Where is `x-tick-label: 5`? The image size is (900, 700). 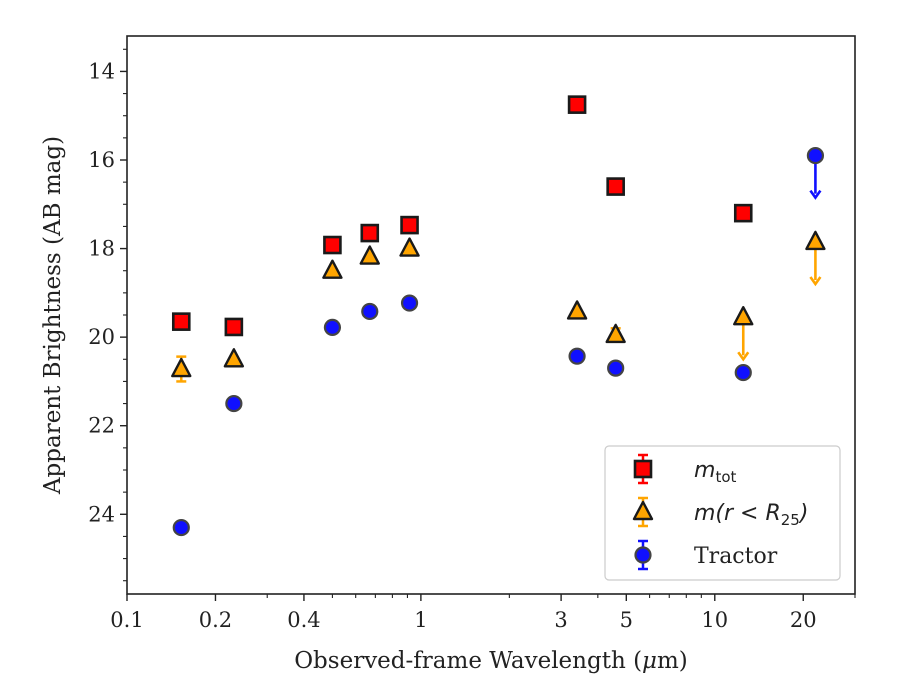 x-tick-label: 5 is located at coordinates (626, 620).